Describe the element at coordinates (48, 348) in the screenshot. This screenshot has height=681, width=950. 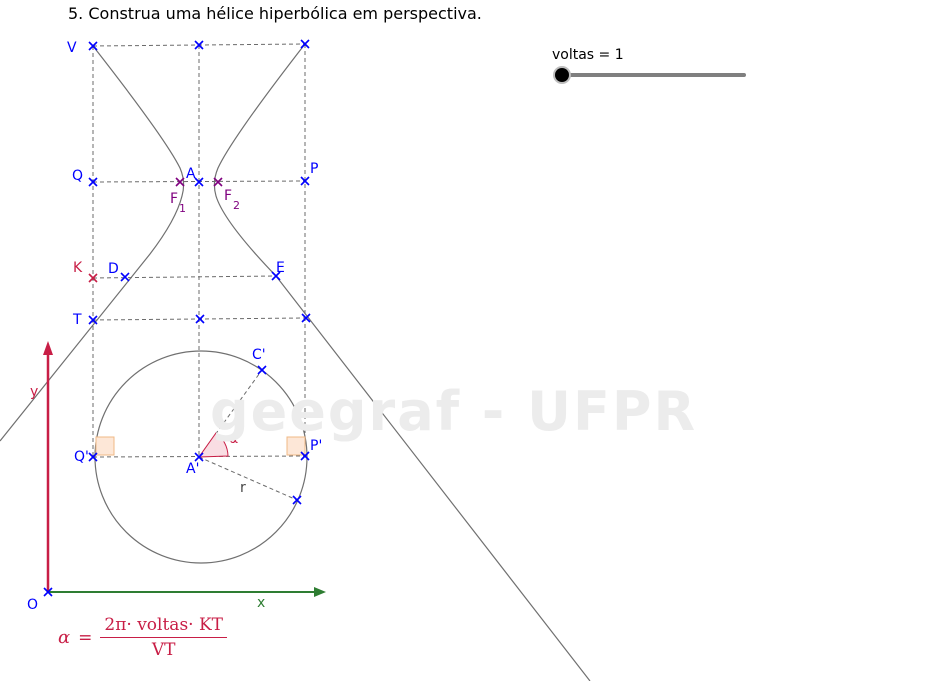
I see `y-axis-arrow` at that location.